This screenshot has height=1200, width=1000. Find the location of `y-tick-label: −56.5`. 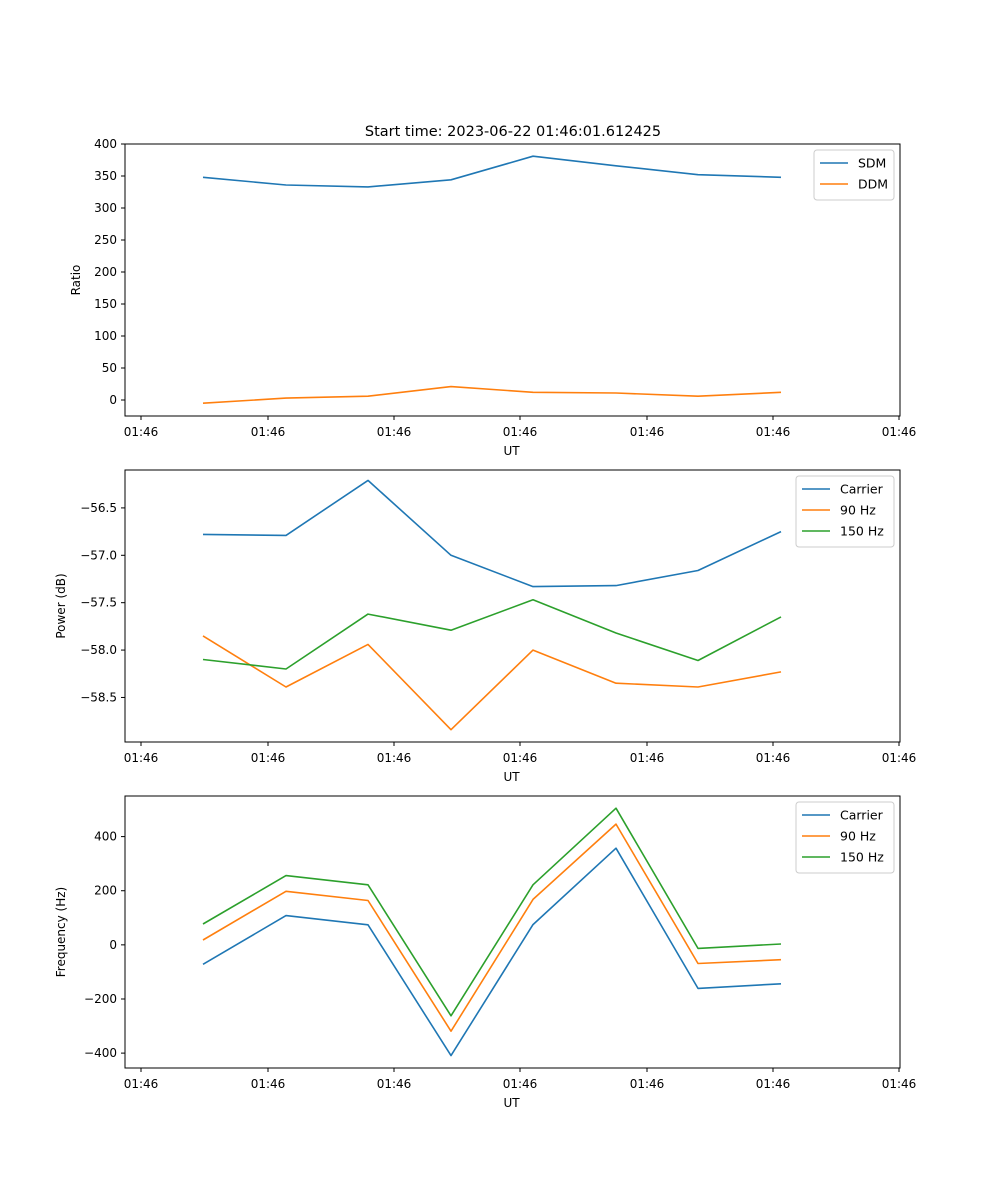

y-tick-label: −56.5 is located at coordinates (98, 508).